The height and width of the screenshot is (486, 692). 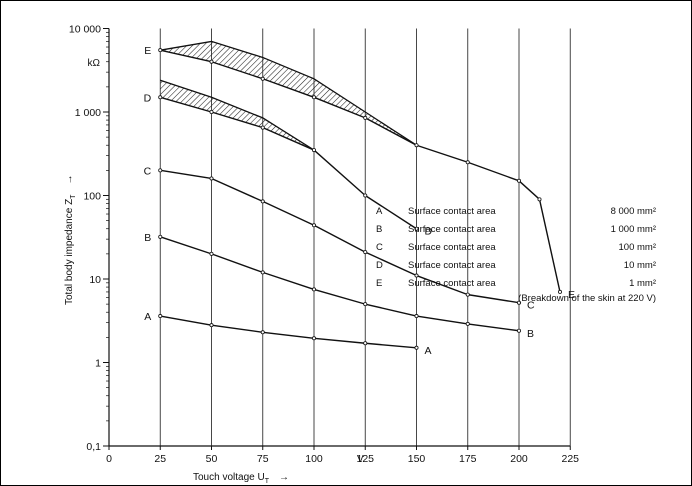 I want to click on series-start-label-B: B, so click(x=147, y=238).